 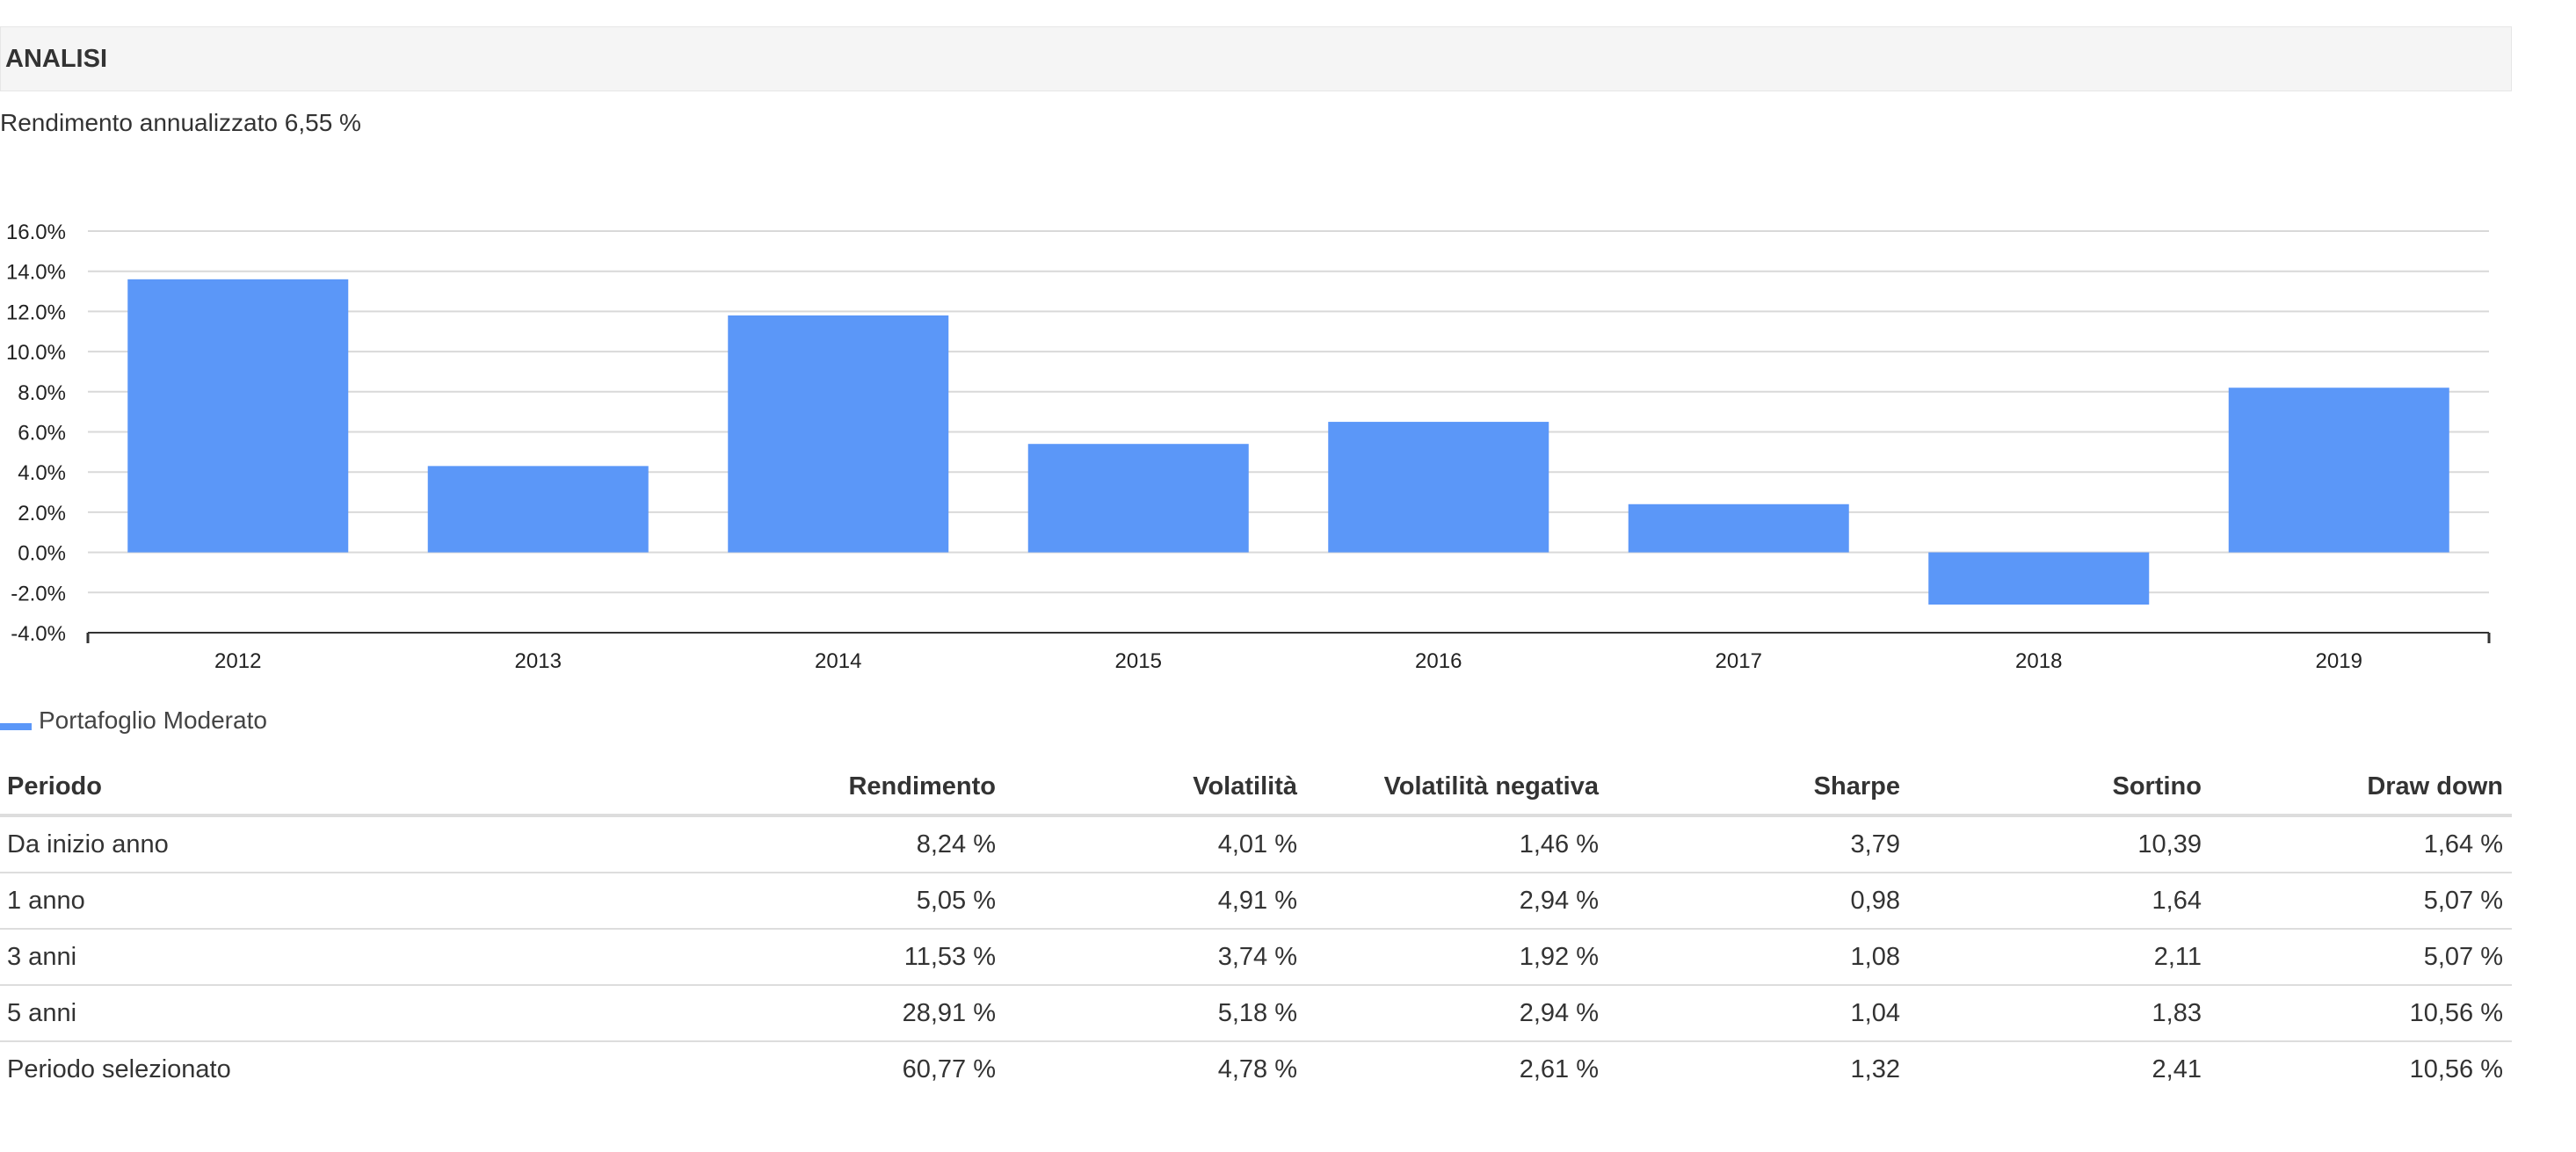 I want to click on chart-legend: Portafoglio Moderato, so click(x=133, y=720).